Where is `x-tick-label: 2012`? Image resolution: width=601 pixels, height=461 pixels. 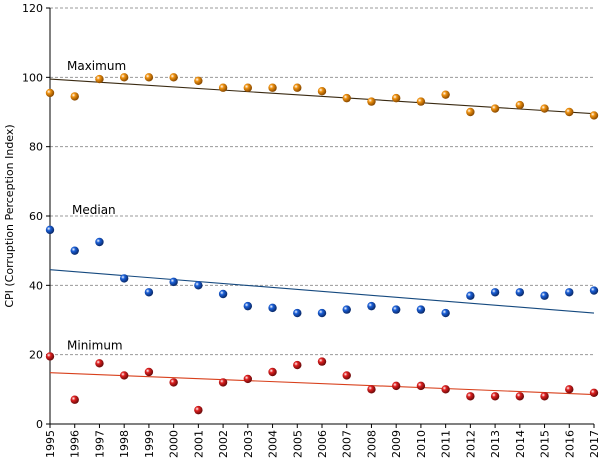 x-tick-label: 2012 is located at coordinates (470, 444).